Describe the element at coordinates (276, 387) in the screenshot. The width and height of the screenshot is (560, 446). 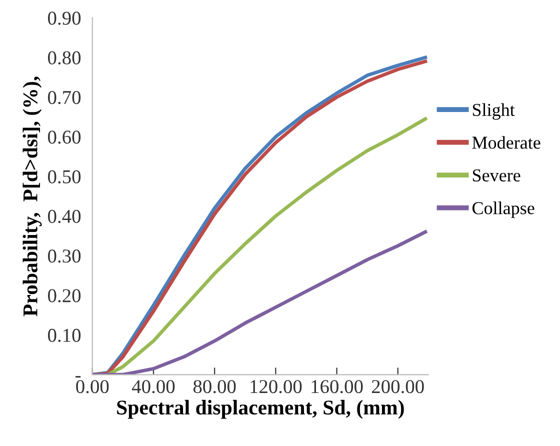
I see `x-tick-label: 120.00` at that location.